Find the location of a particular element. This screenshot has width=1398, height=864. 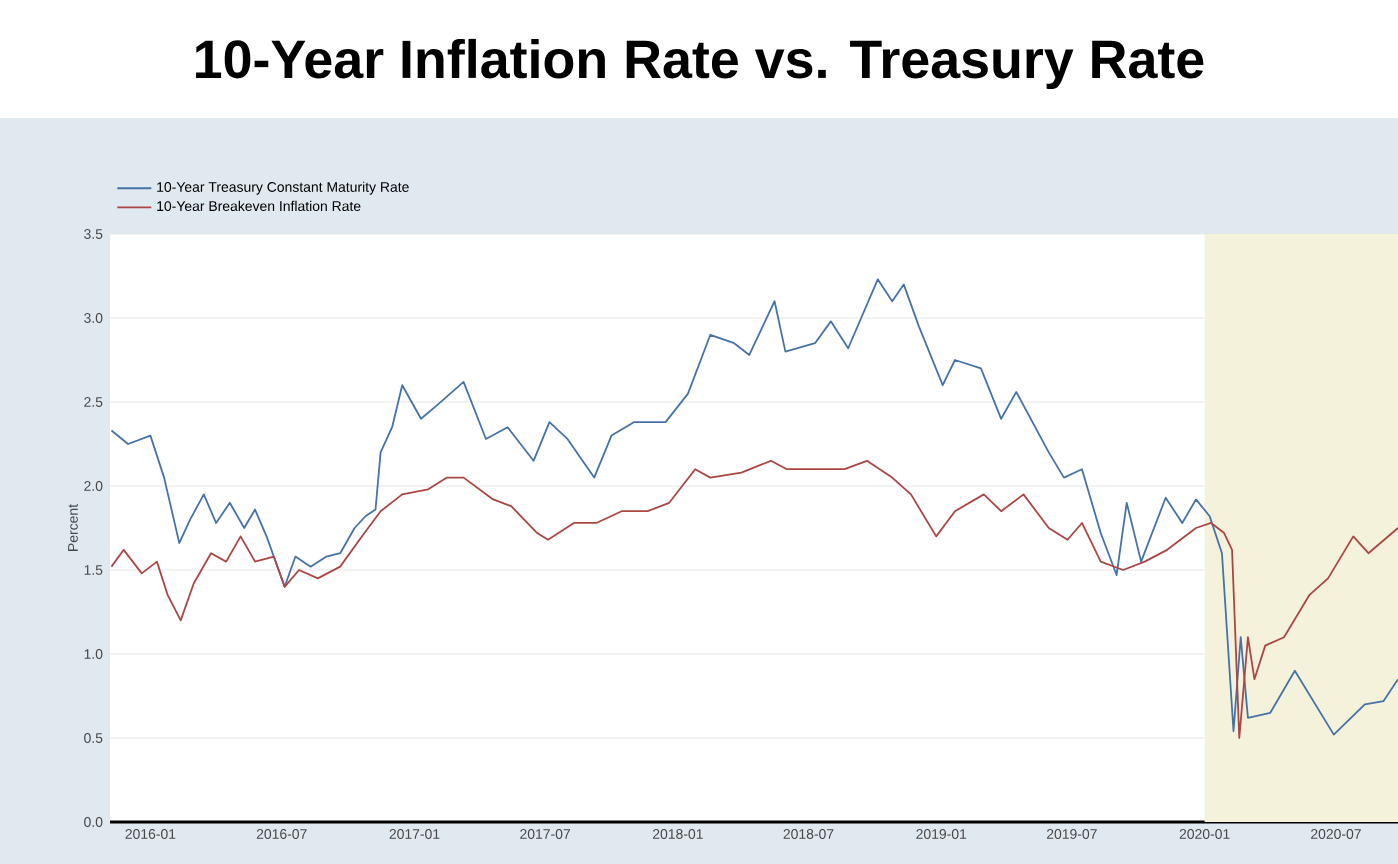

chart-title: 10-Year Inflation Rate vs. Treasury Rate is located at coordinates (700, 64).